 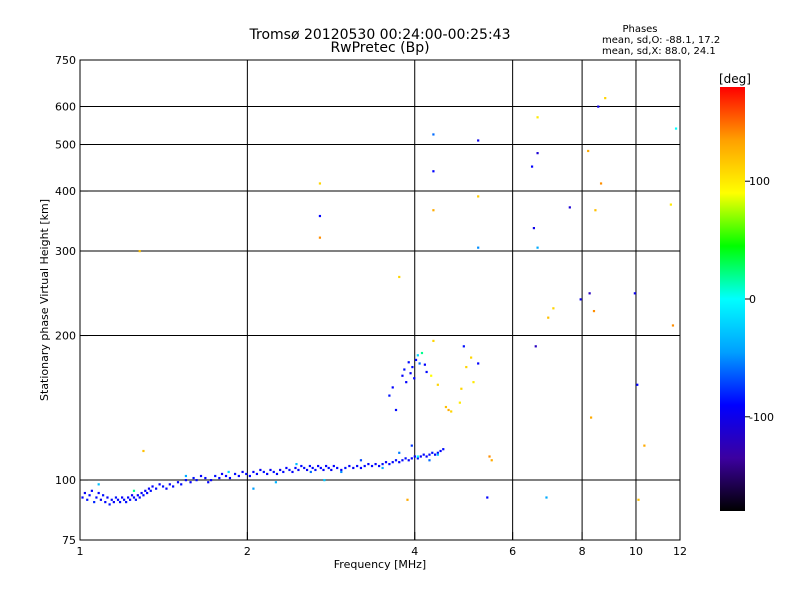 I want to click on x-tick-label: 1, so click(x=80, y=551).